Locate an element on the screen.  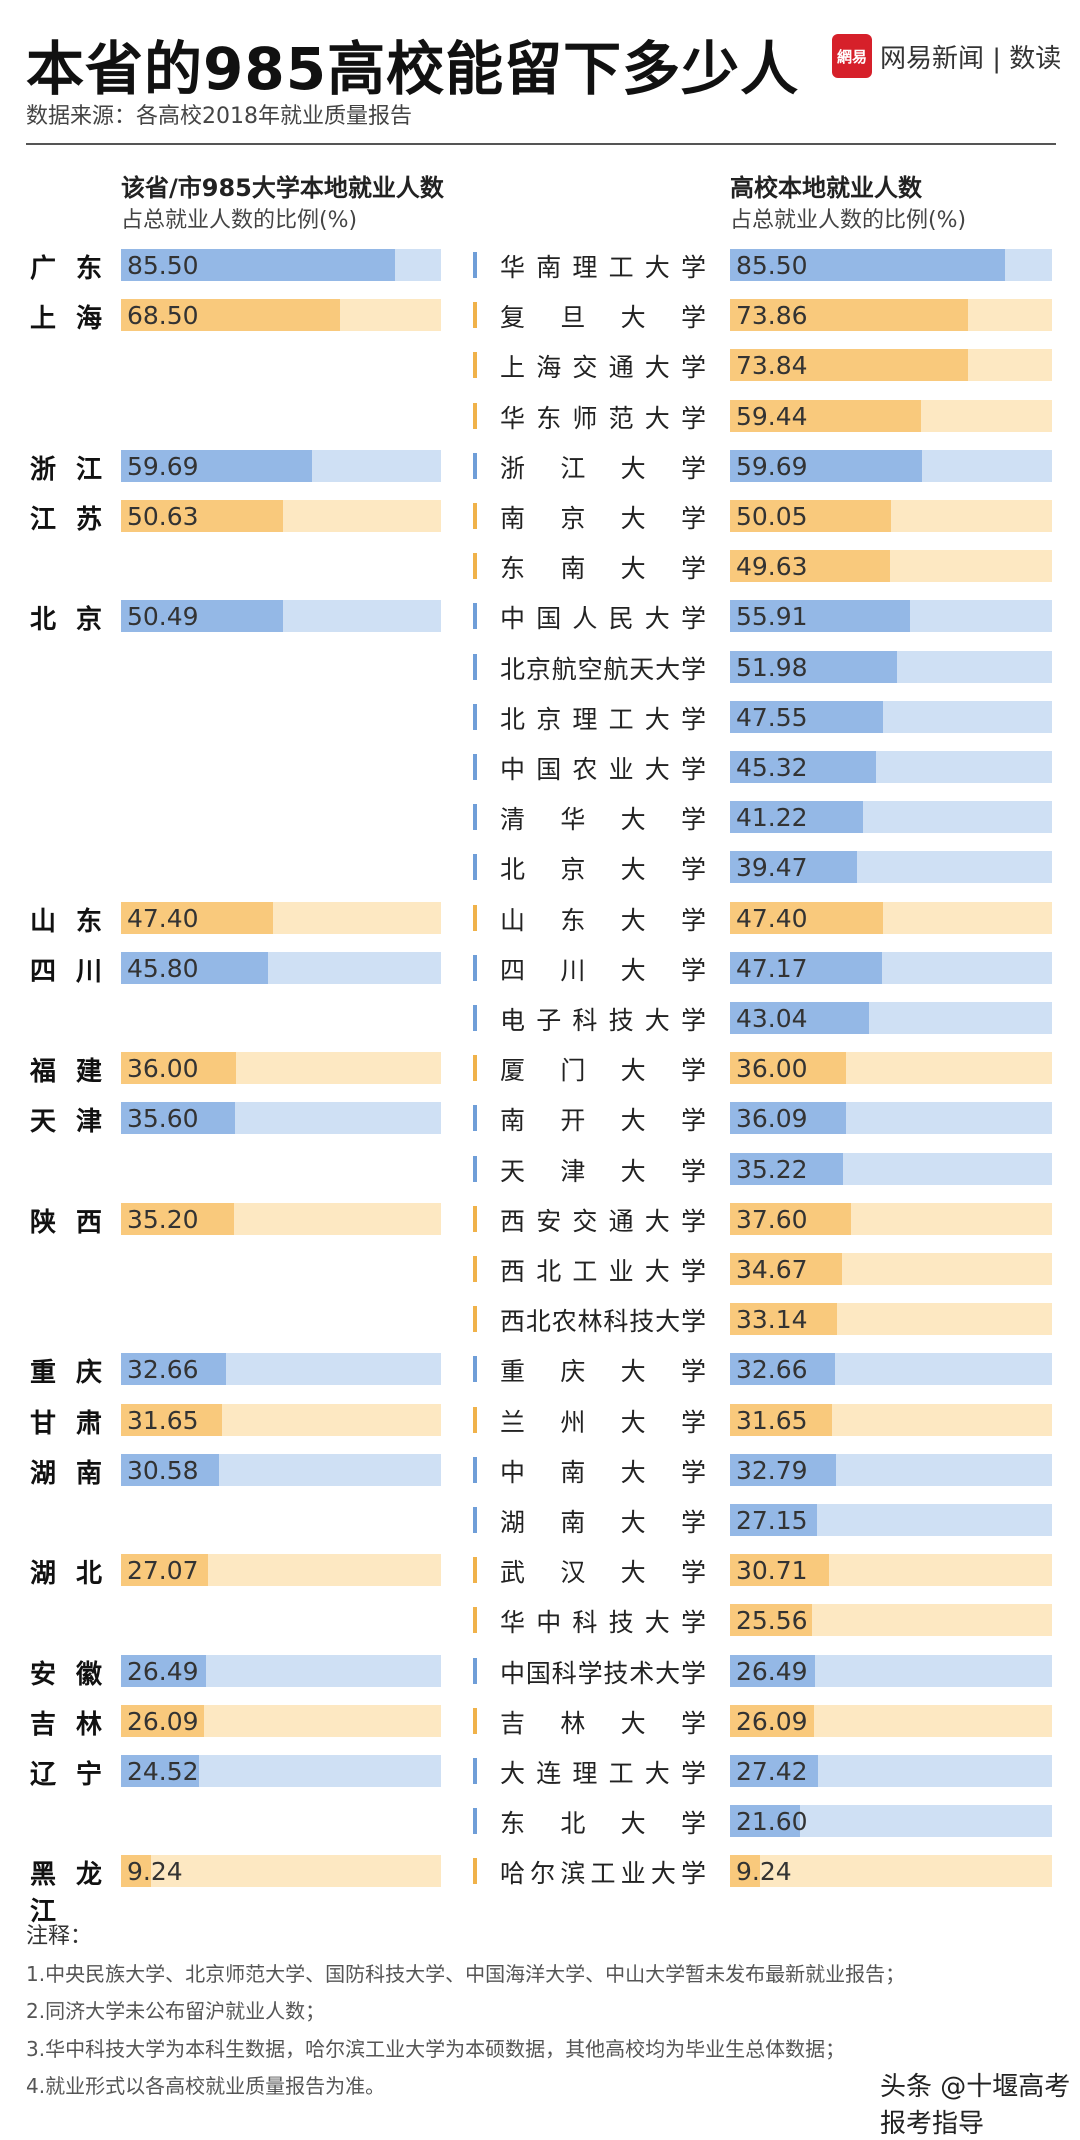
watermark: 头条 @十堰高考报考指导 is located at coordinates (975, 2105).